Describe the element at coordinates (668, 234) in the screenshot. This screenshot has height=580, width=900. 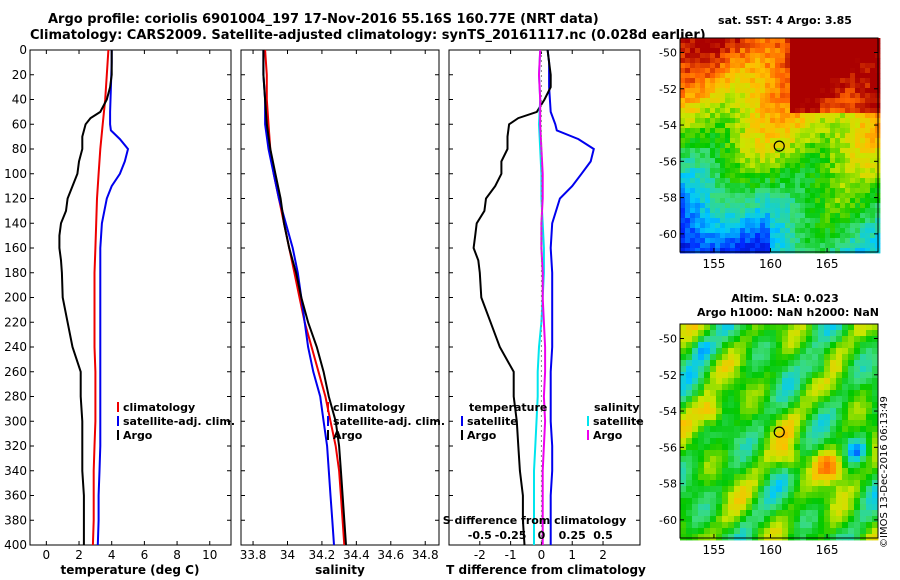
I see `map-y-tick-label: -60` at that location.